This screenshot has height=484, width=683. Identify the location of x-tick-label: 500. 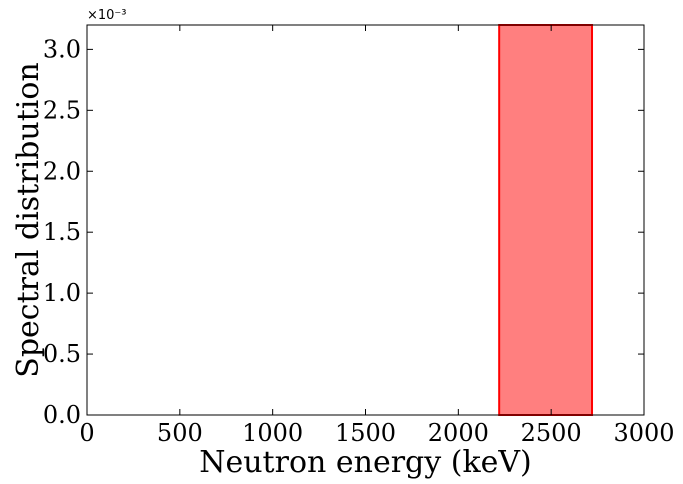
(180, 433).